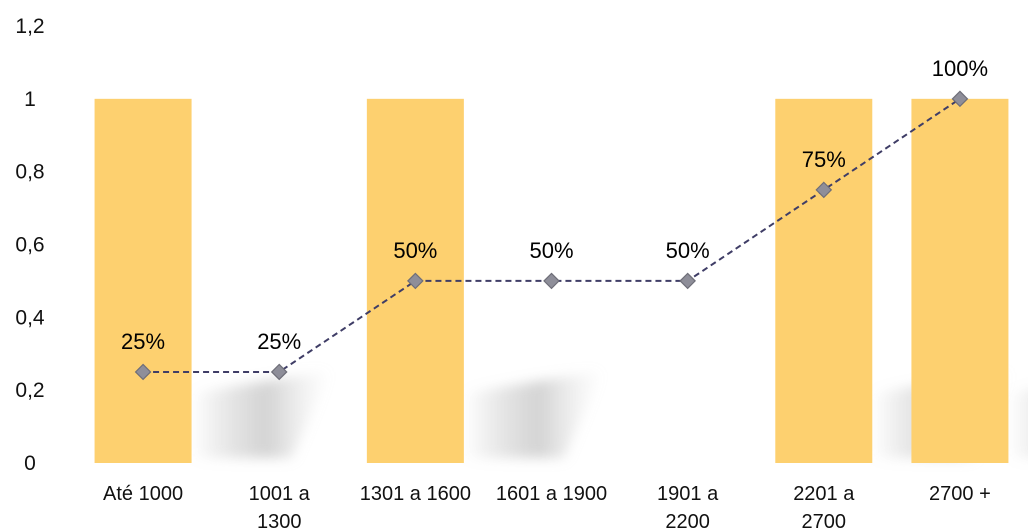 Image resolution: width=1028 pixels, height=532 pixels. Describe the element at coordinates (29, 172) in the screenshot. I see `y-tick-label: 0,8` at that location.